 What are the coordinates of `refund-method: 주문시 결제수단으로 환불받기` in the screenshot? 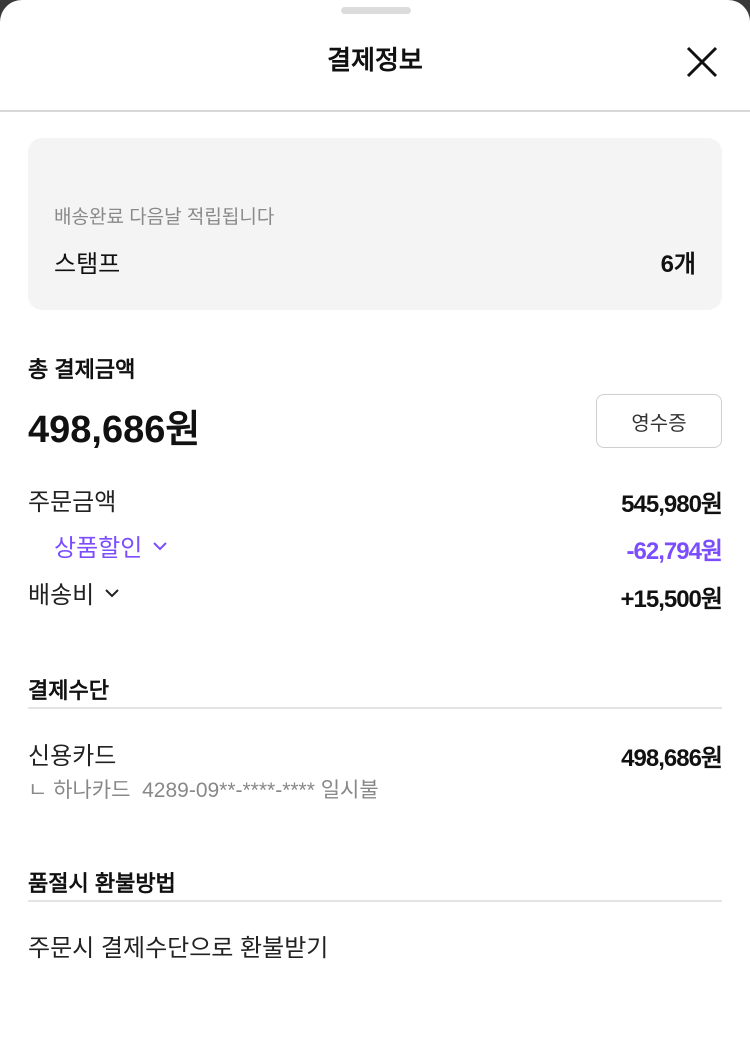 It's located at (178, 945).